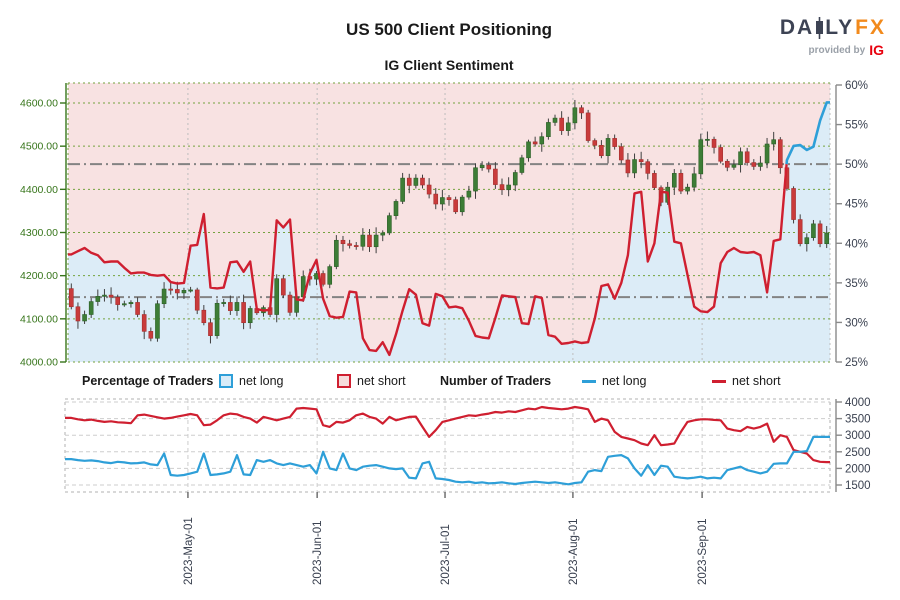  I want to click on date-tick-label: 2023-Jul-01, so click(446, 554).